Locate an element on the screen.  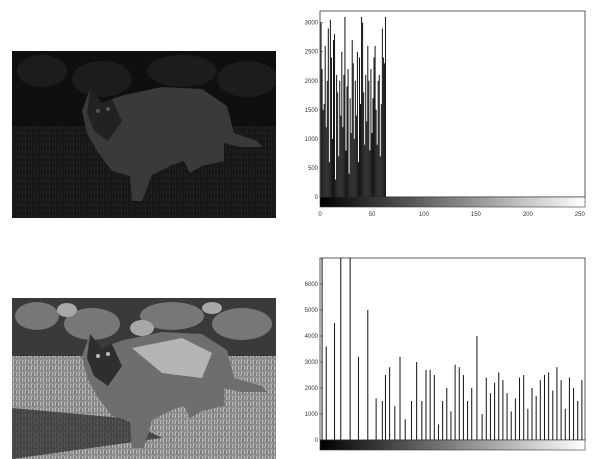
x-tick-label: 50 is located at coordinates (372, 215).